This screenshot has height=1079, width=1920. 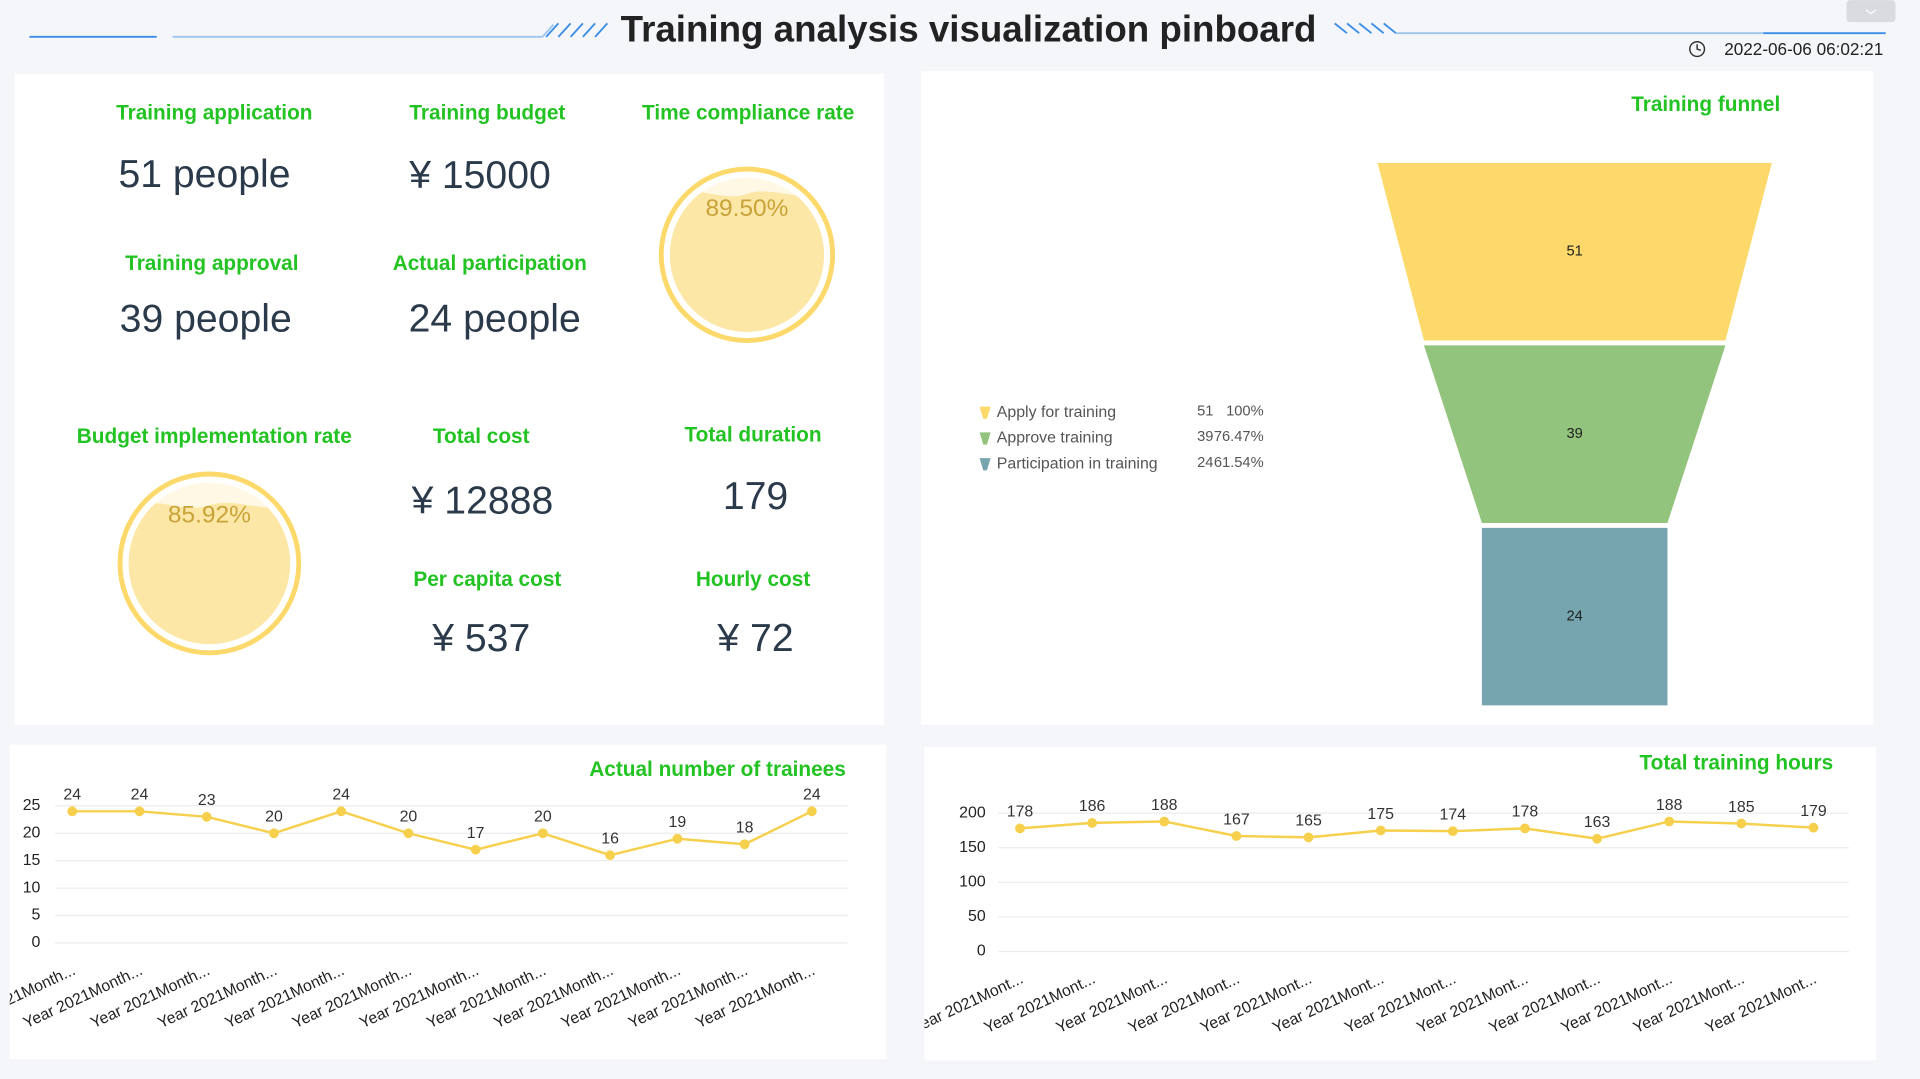 What do you see at coordinates (487, 579) in the screenshot?
I see `kpi-label: Per capita cost` at bounding box center [487, 579].